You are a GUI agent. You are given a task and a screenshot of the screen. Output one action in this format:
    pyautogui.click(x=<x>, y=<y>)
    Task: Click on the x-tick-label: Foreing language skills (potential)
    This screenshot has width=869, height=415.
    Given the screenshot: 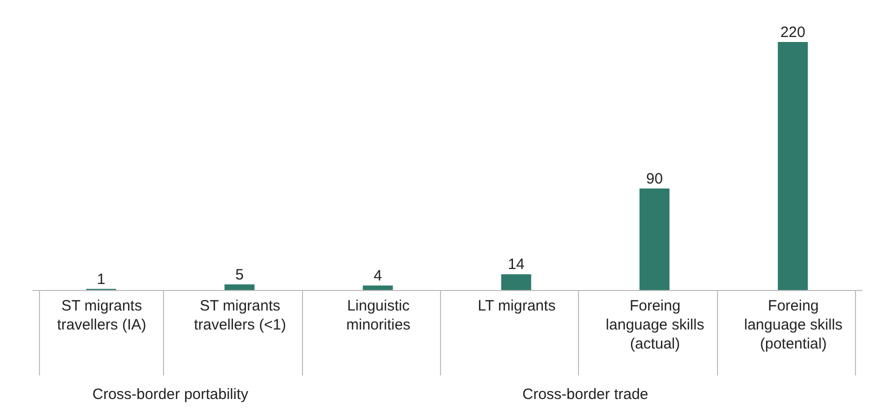 What is the action you would take?
    pyautogui.click(x=793, y=325)
    